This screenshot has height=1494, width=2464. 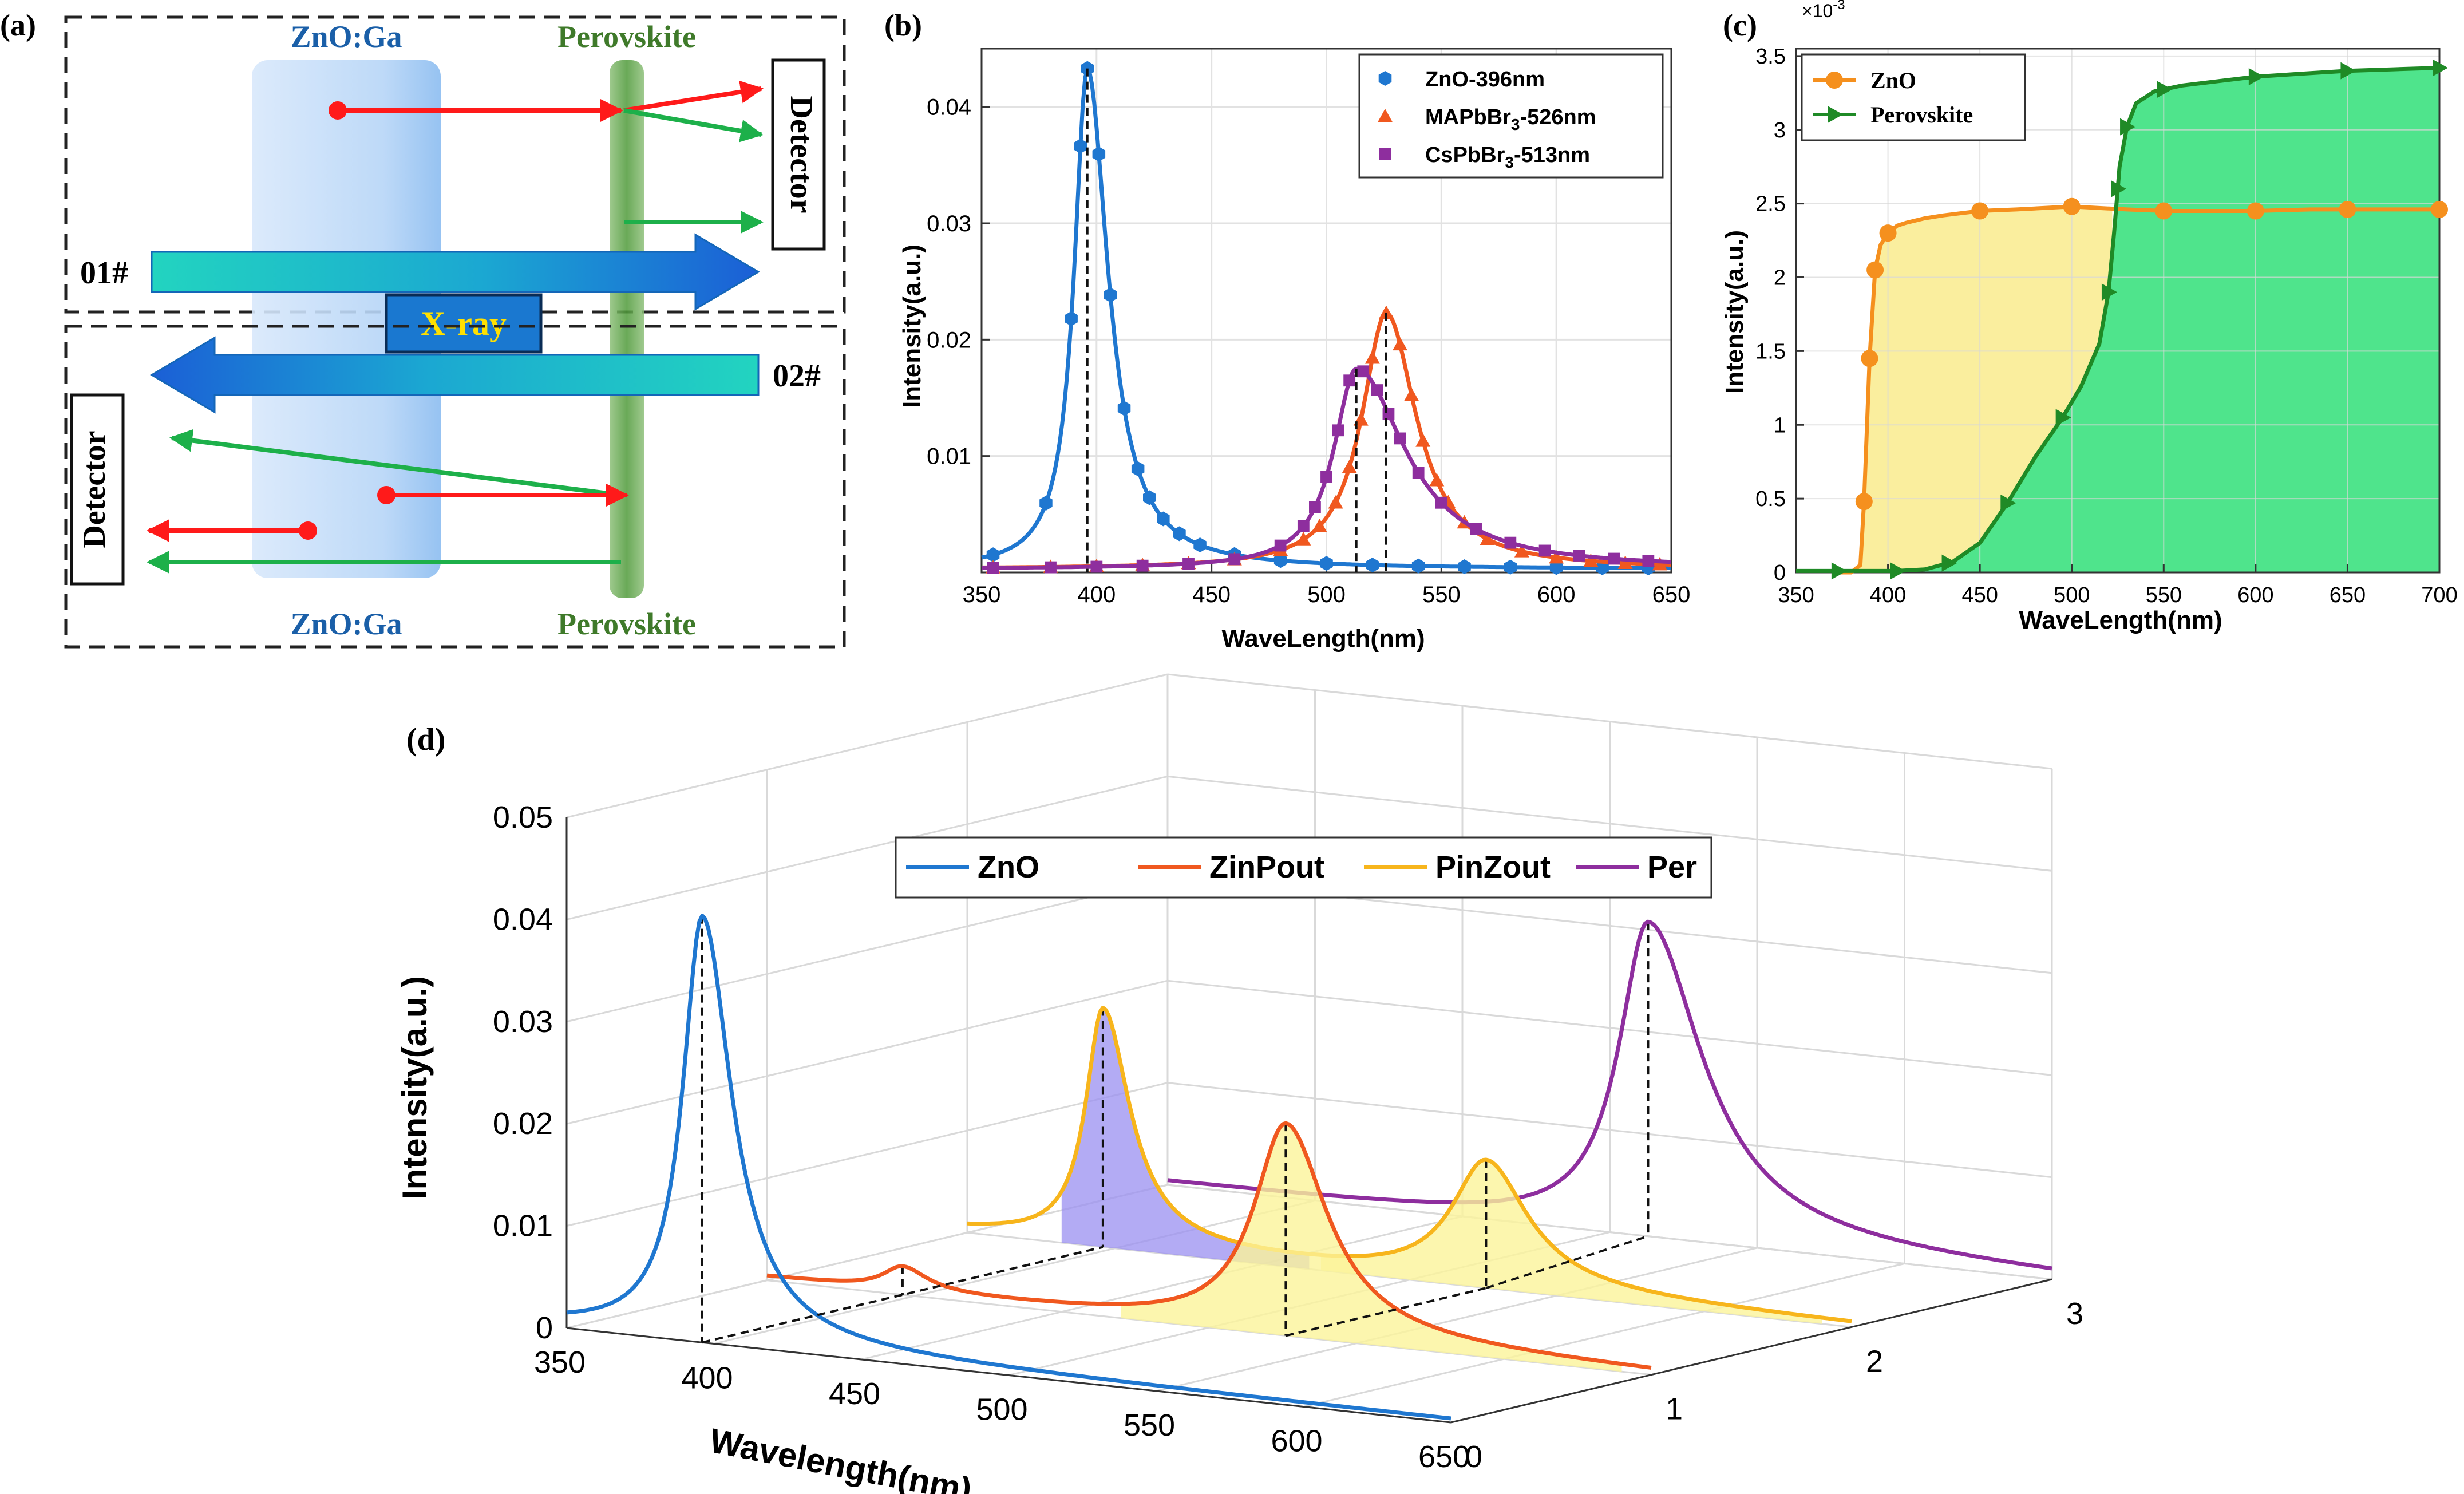 I want to click on depth-tick-label: 3, so click(x=2074, y=1314).